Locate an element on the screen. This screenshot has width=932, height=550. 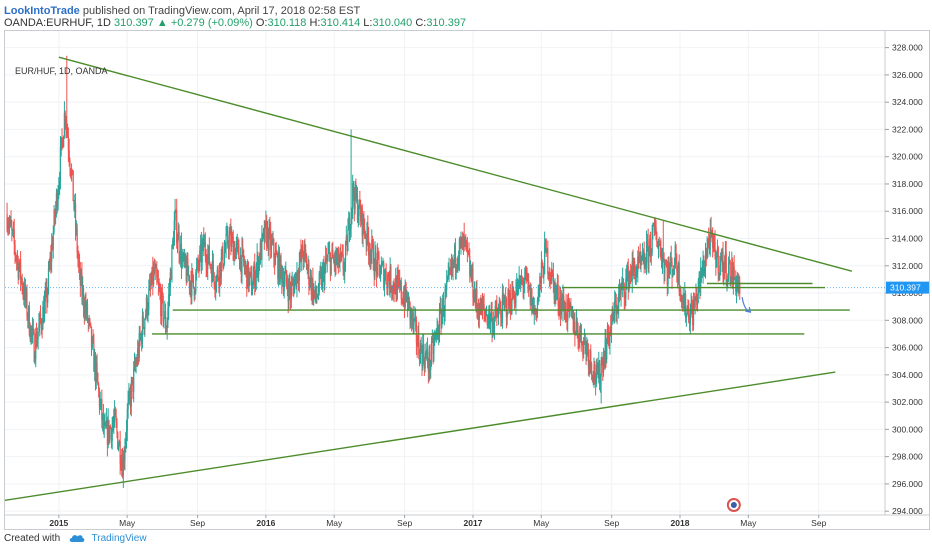
tradingview-brand: TradingView is located at coordinates (119, 538).